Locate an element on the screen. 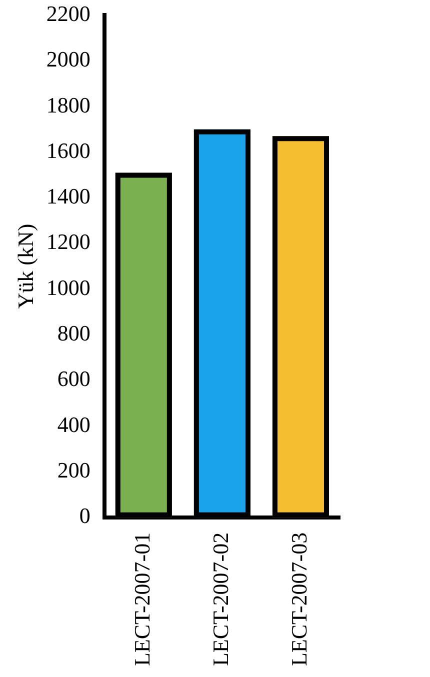  y-tick-label: 1600 is located at coordinates (68, 150).